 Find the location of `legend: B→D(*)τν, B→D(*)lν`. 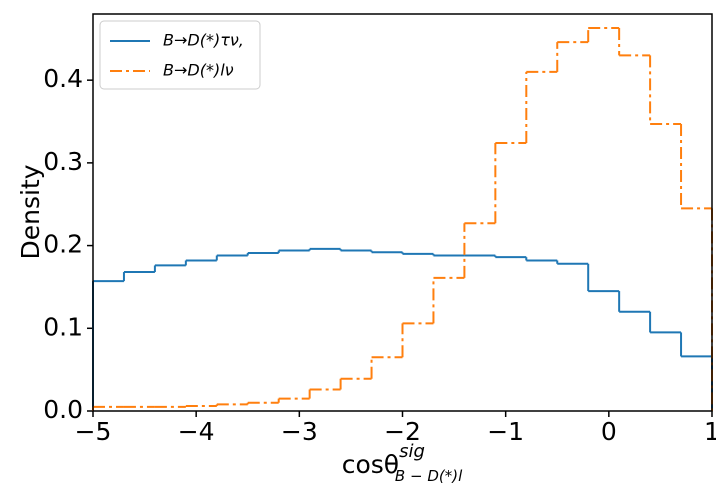

legend: B→D(*)τν, B→D(*)lν is located at coordinates (180, 55).